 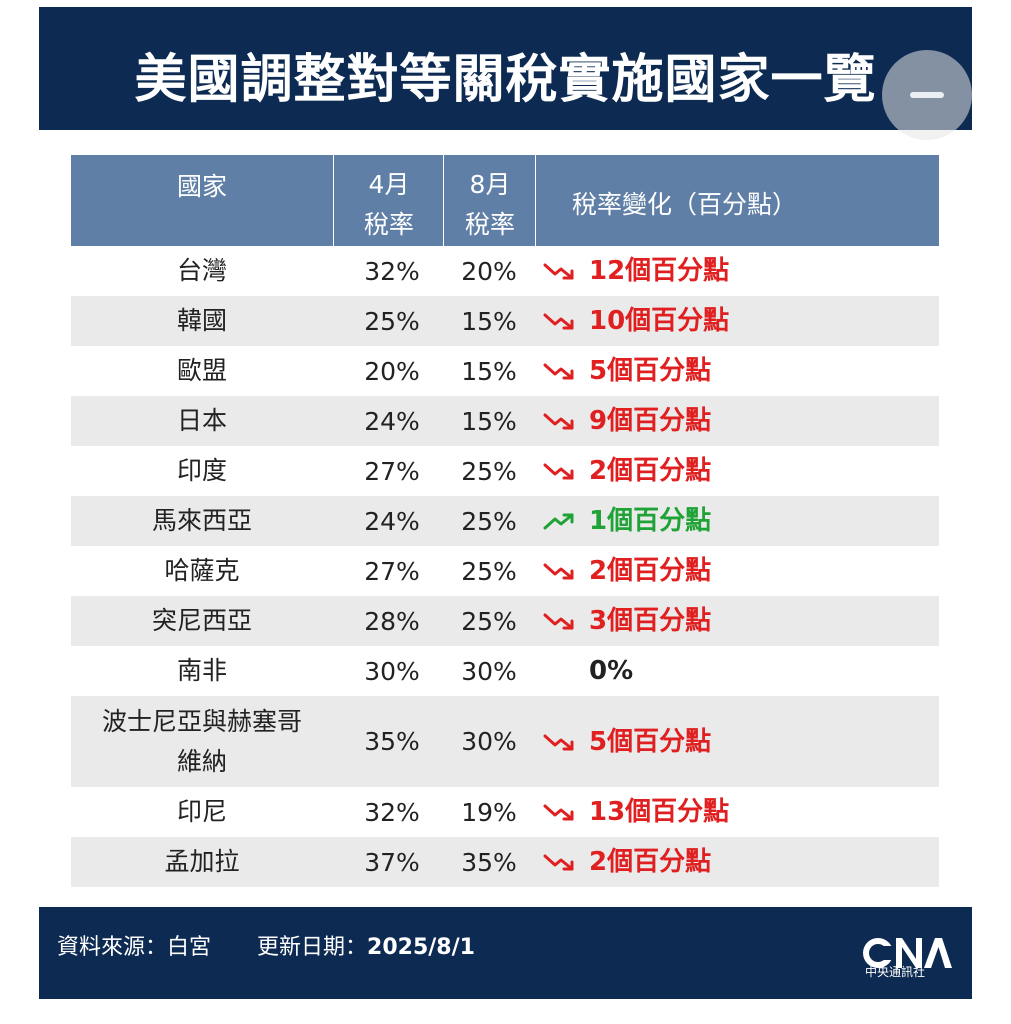 What do you see at coordinates (737, 421) in the screenshot?
I see `cell-rate-change: 9個百分點` at bounding box center [737, 421].